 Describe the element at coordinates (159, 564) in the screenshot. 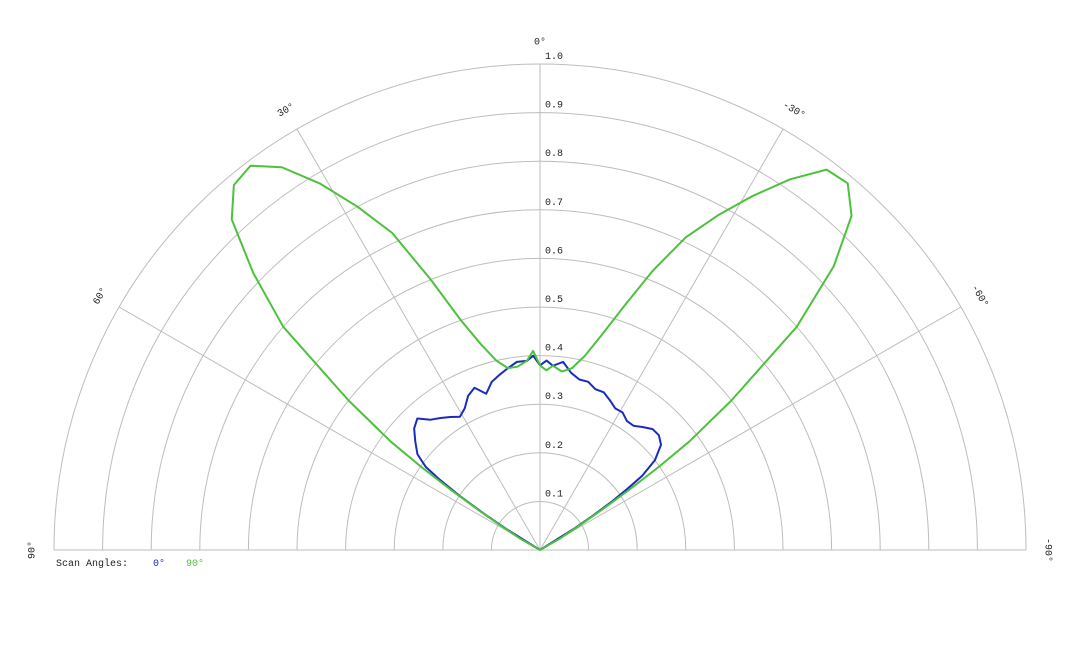

I see `legend-entry: 0°` at that location.